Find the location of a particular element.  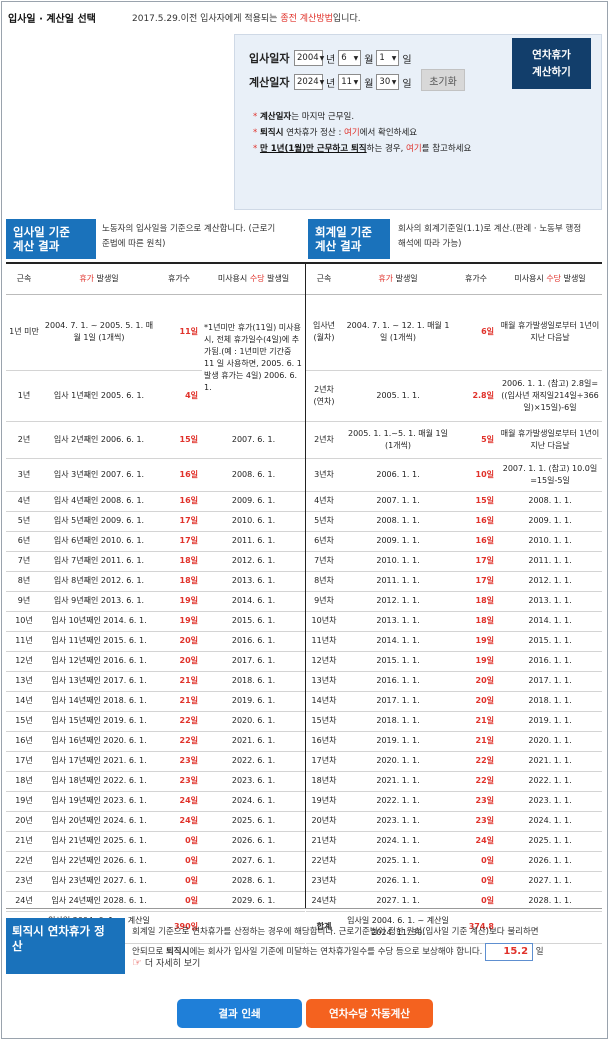

note-2-bold: 퇴직시 is located at coordinates (271, 133).